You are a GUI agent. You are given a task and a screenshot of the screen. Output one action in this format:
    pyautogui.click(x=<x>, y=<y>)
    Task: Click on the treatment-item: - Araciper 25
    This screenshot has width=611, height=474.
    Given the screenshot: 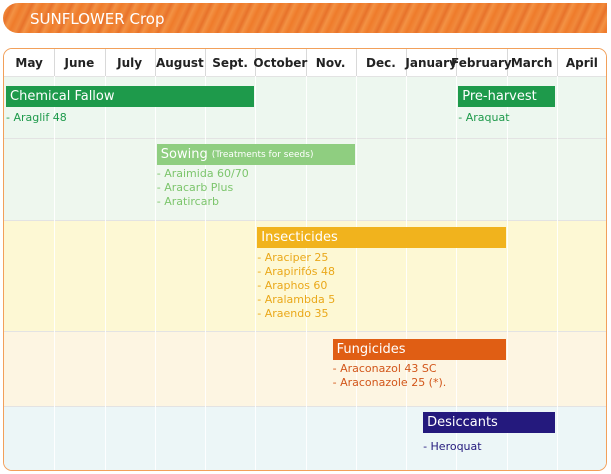 What is the action you would take?
    pyautogui.click(x=293, y=257)
    